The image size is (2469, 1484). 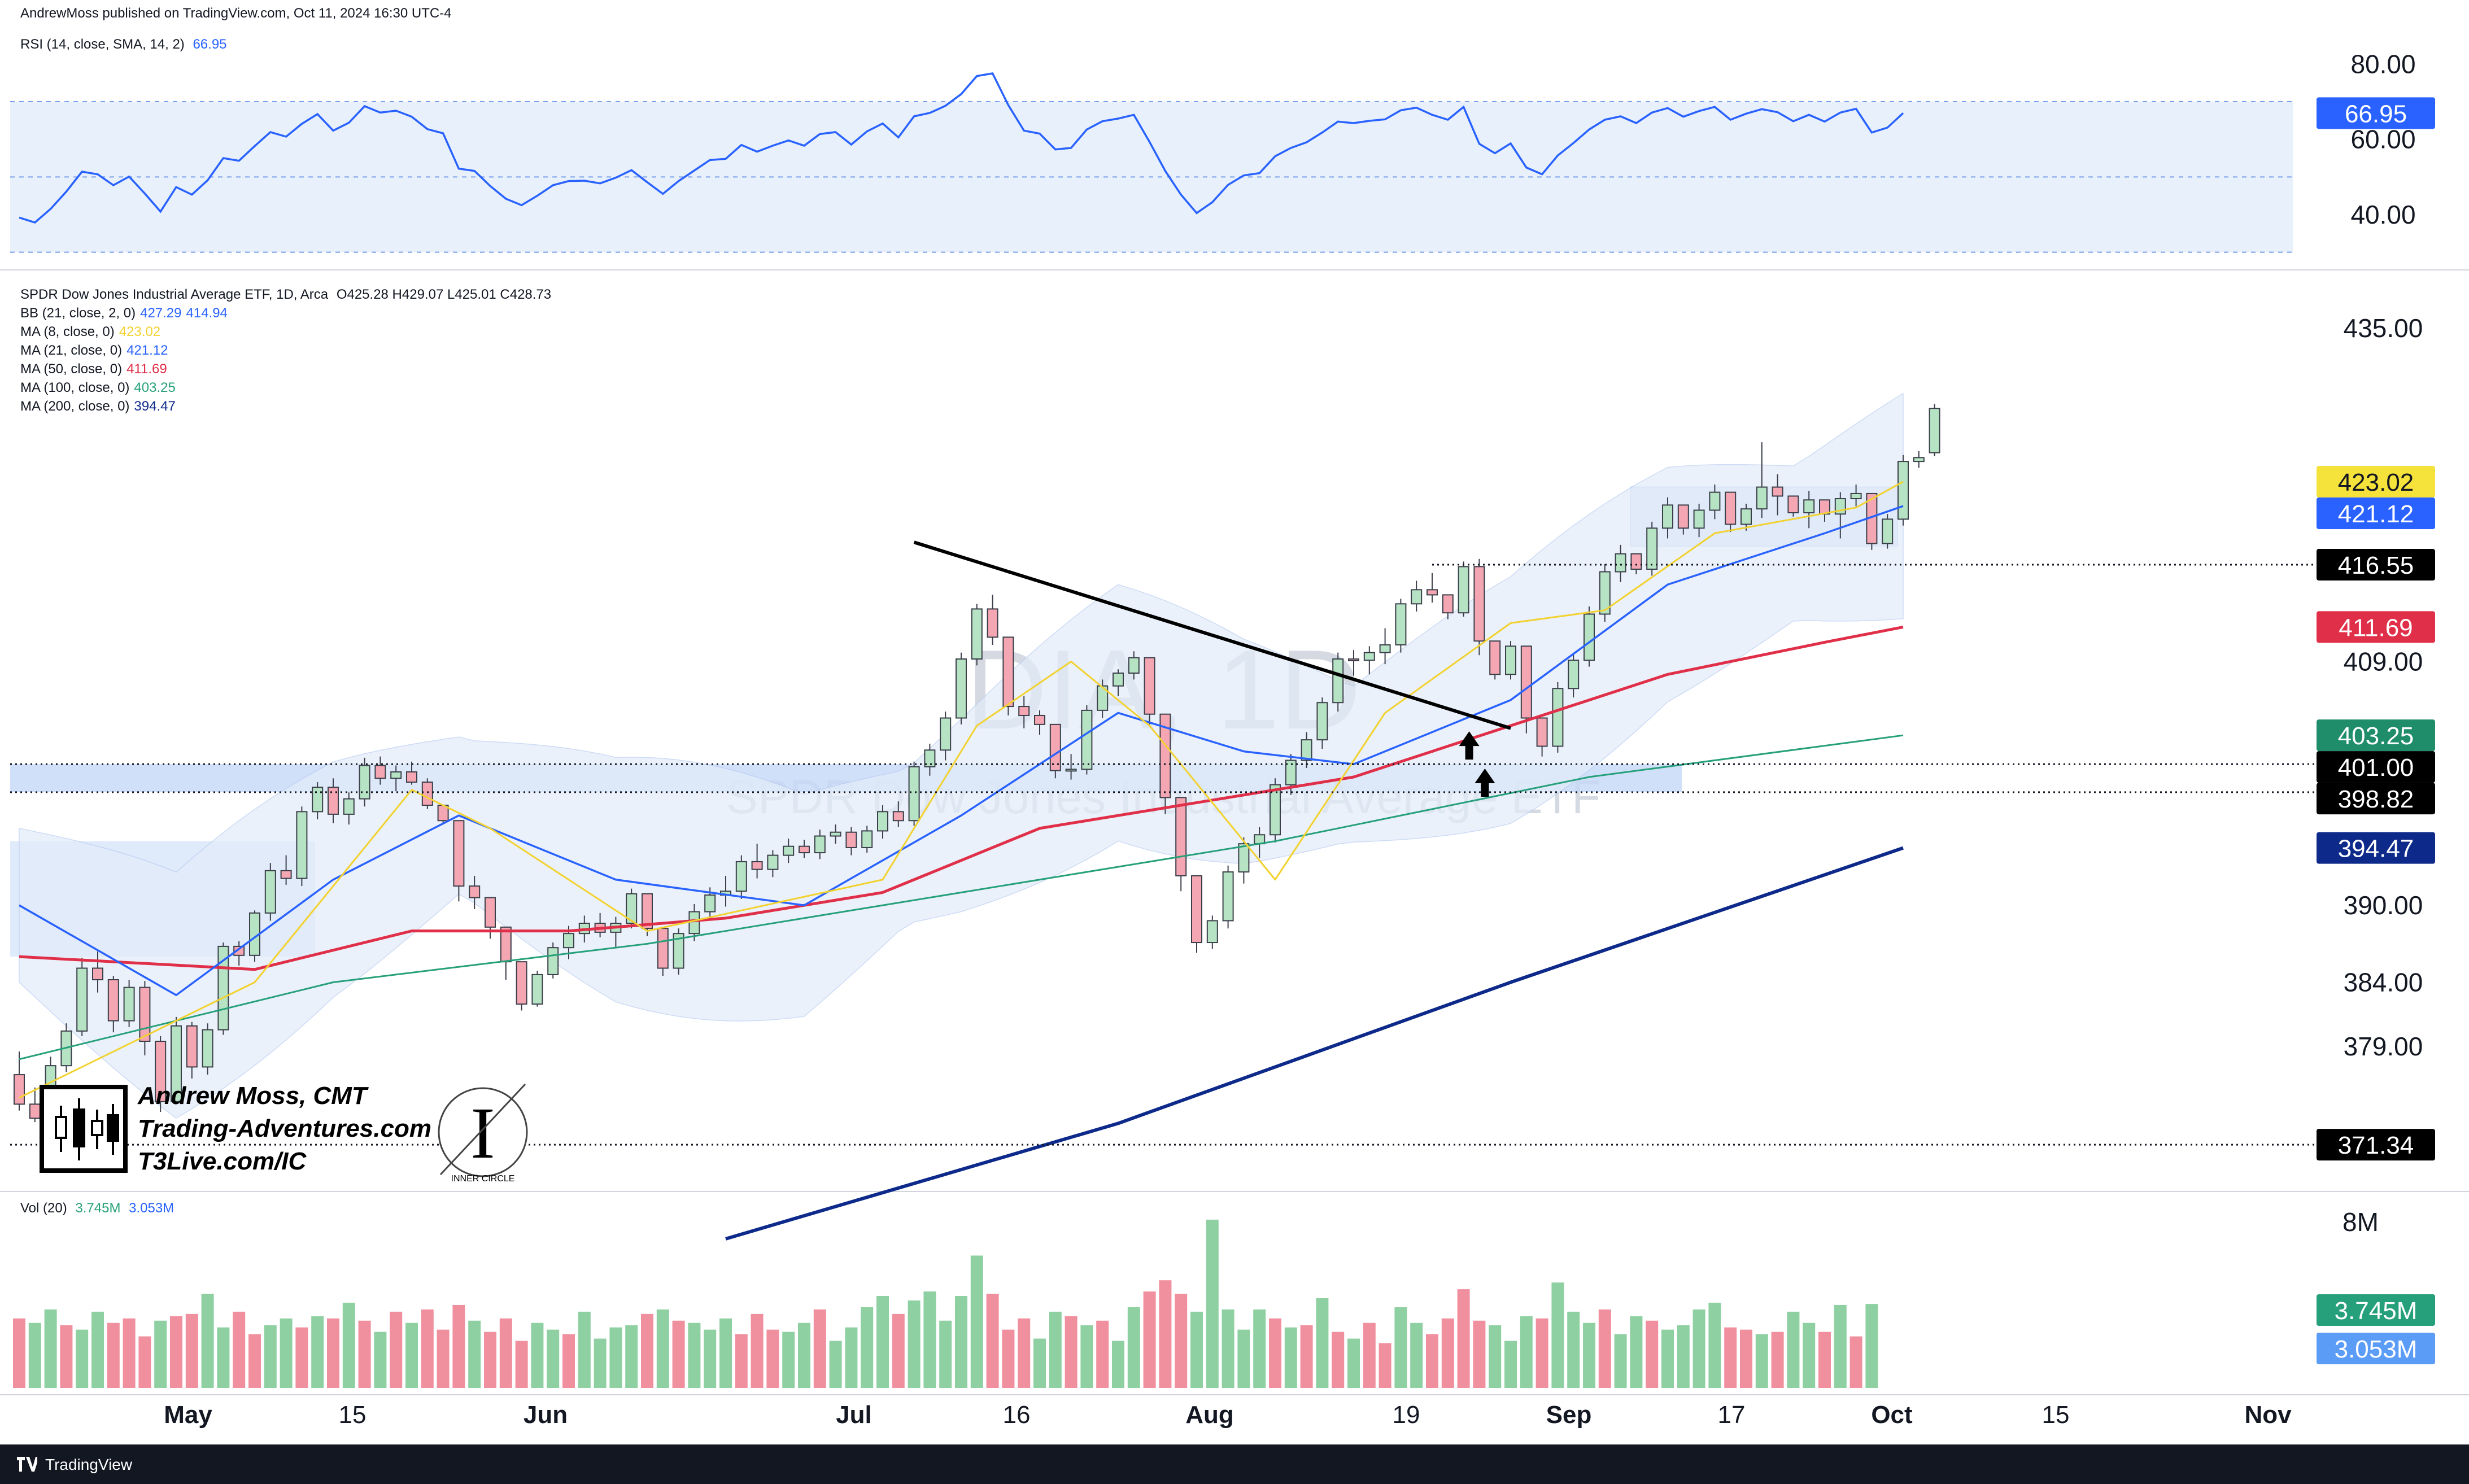 What do you see at coordinates (1212, 635) in the screenshot?
I see `trendline` at bounding box center [1212, 635].